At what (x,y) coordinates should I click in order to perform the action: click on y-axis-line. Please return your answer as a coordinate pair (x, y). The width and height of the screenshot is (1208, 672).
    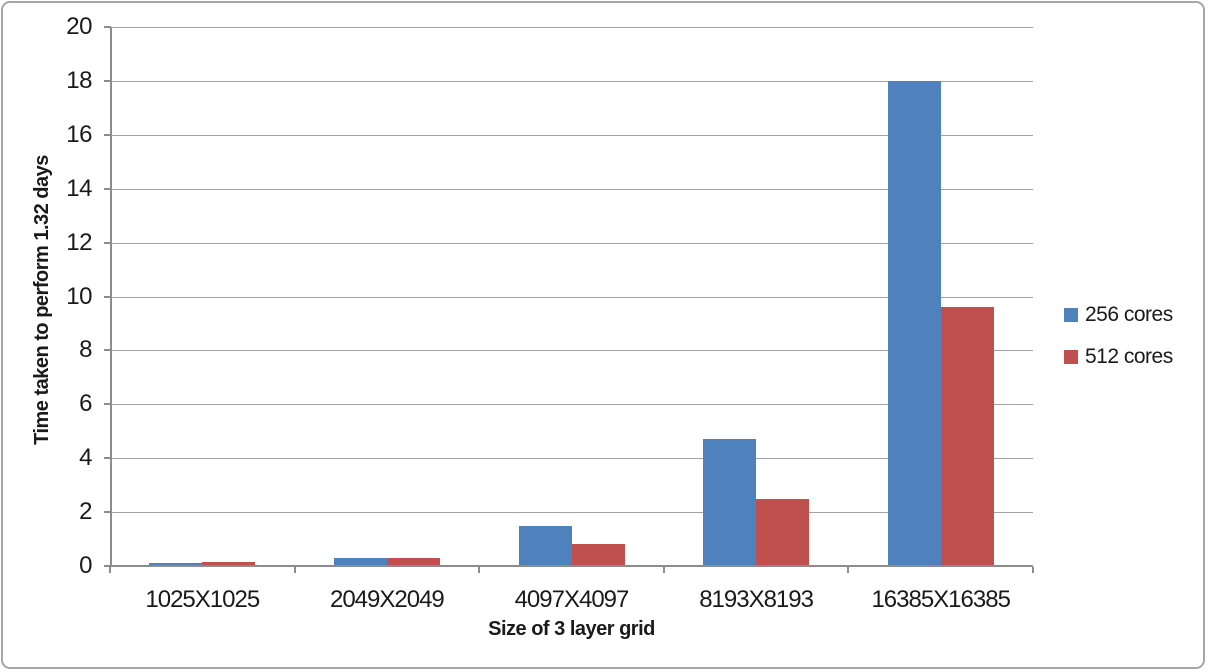
    Looking at the image, I should click on (111, 297).